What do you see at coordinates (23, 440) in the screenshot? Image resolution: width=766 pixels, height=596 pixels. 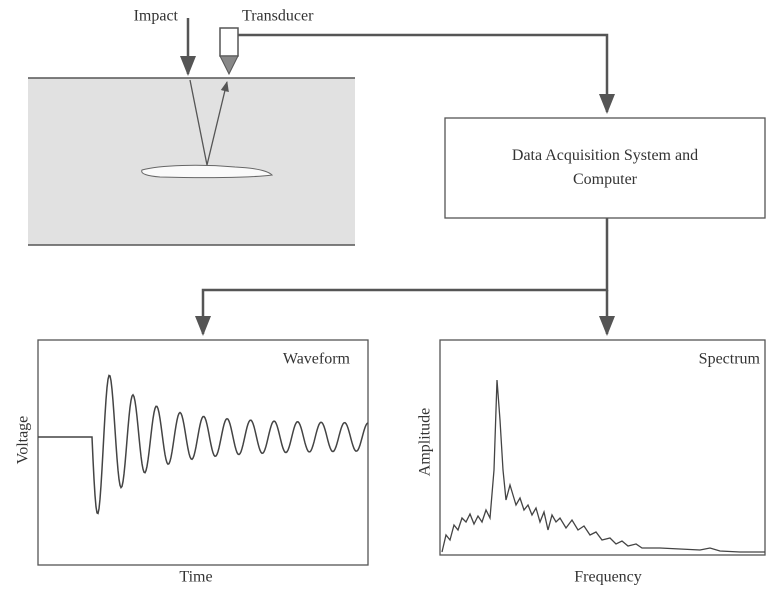 I see `waveform-y-label: Voltage` at bounding box center [23, 440].